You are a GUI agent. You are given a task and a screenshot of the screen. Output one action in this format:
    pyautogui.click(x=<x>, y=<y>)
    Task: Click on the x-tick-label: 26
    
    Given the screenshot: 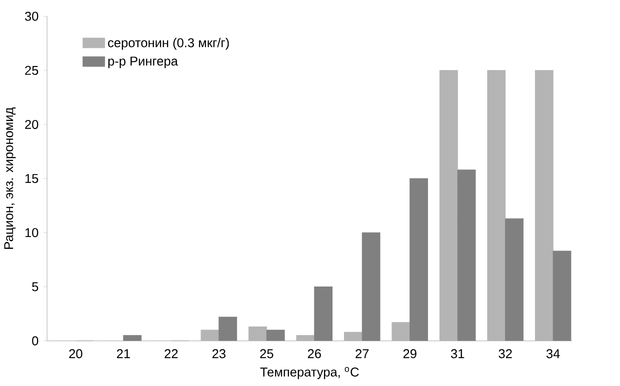 What is the action you would take?
    pyautogui.click(x=314, y=353)
    